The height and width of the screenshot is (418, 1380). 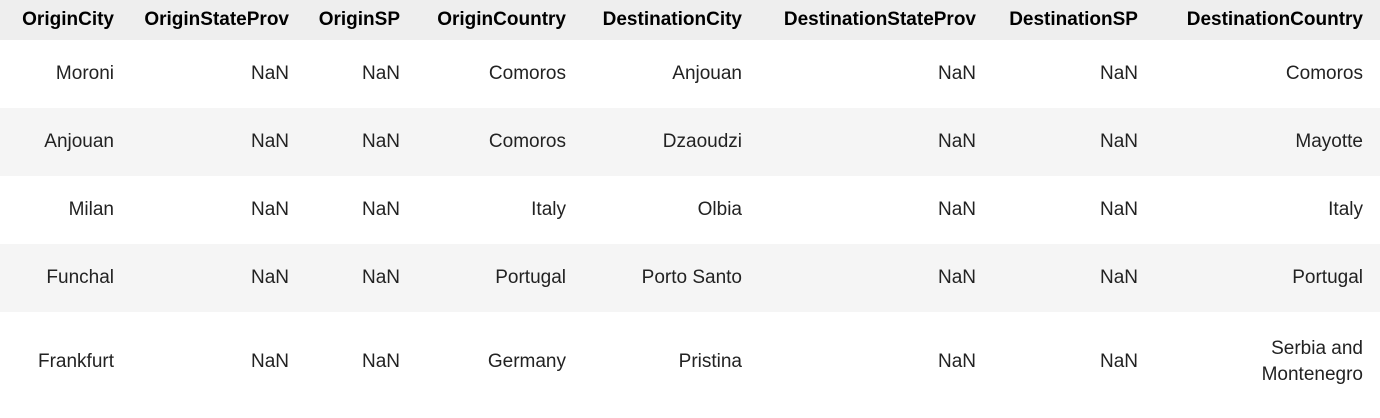 I want to click on column-header-destination-city: DestinationCity, so click(x=672, y=19).